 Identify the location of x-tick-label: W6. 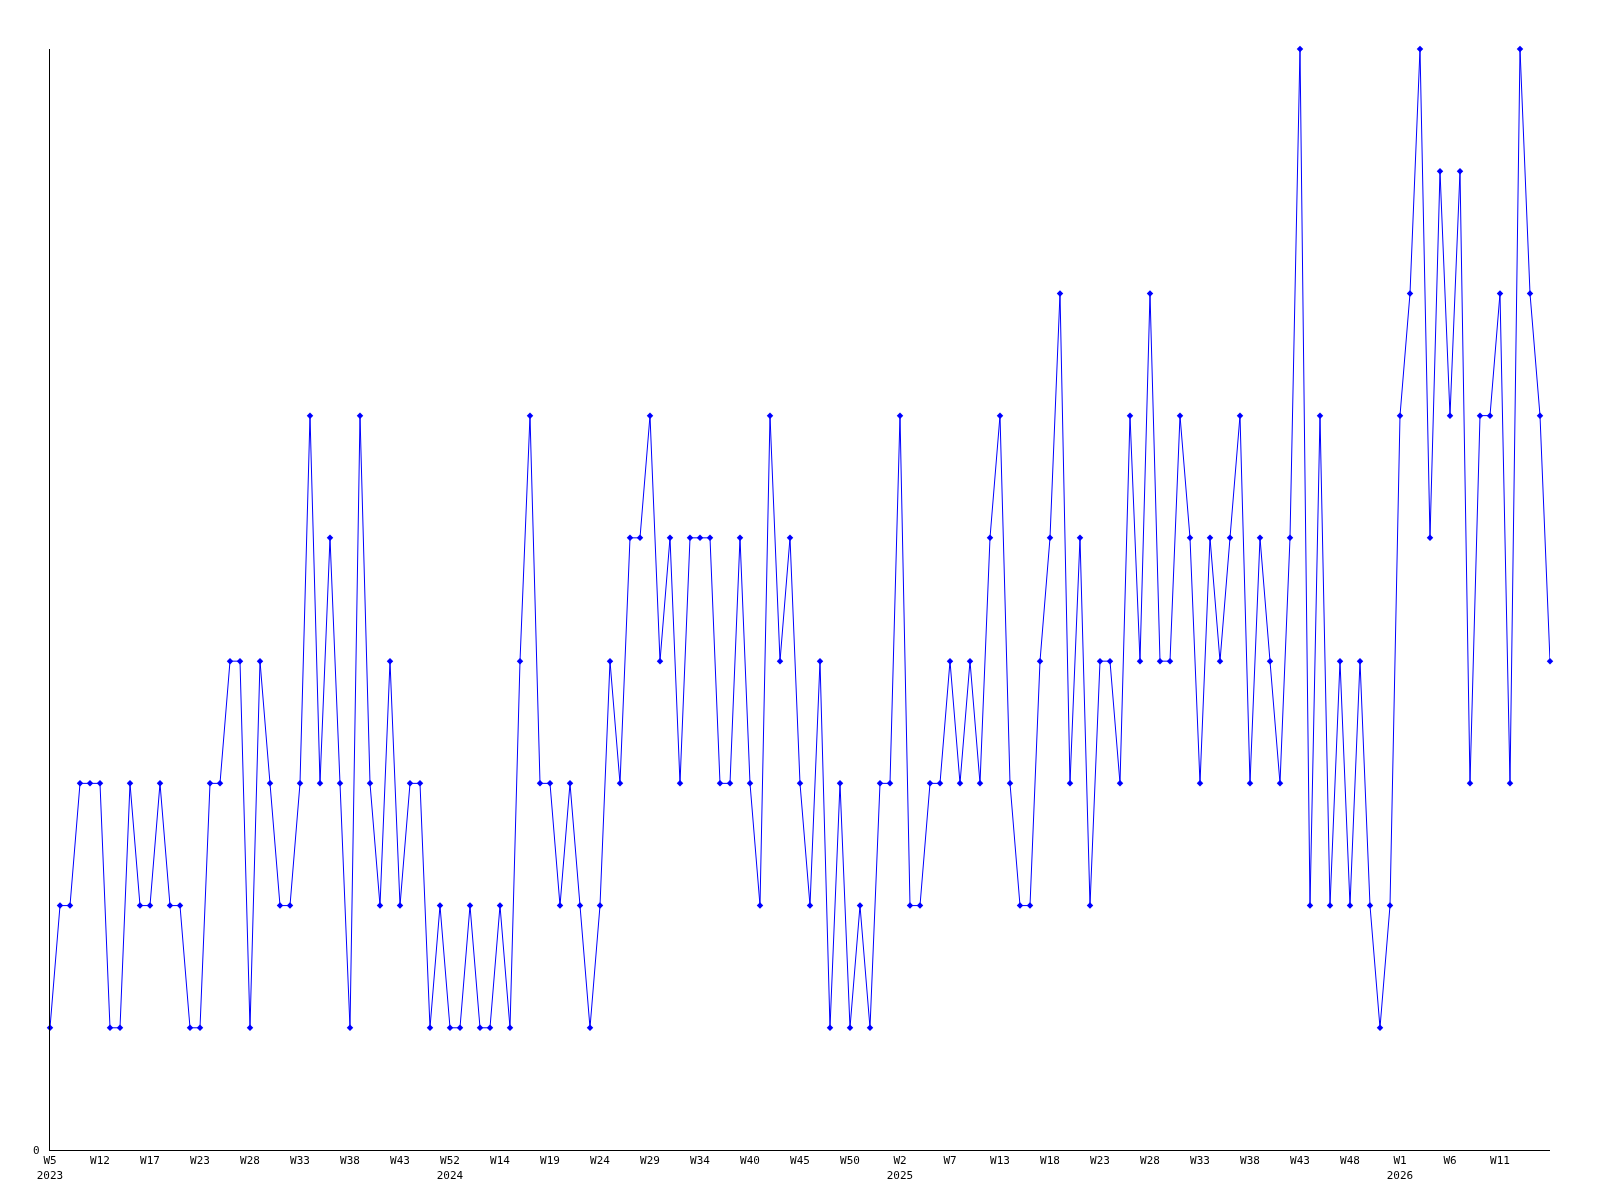
(1450, 1161).